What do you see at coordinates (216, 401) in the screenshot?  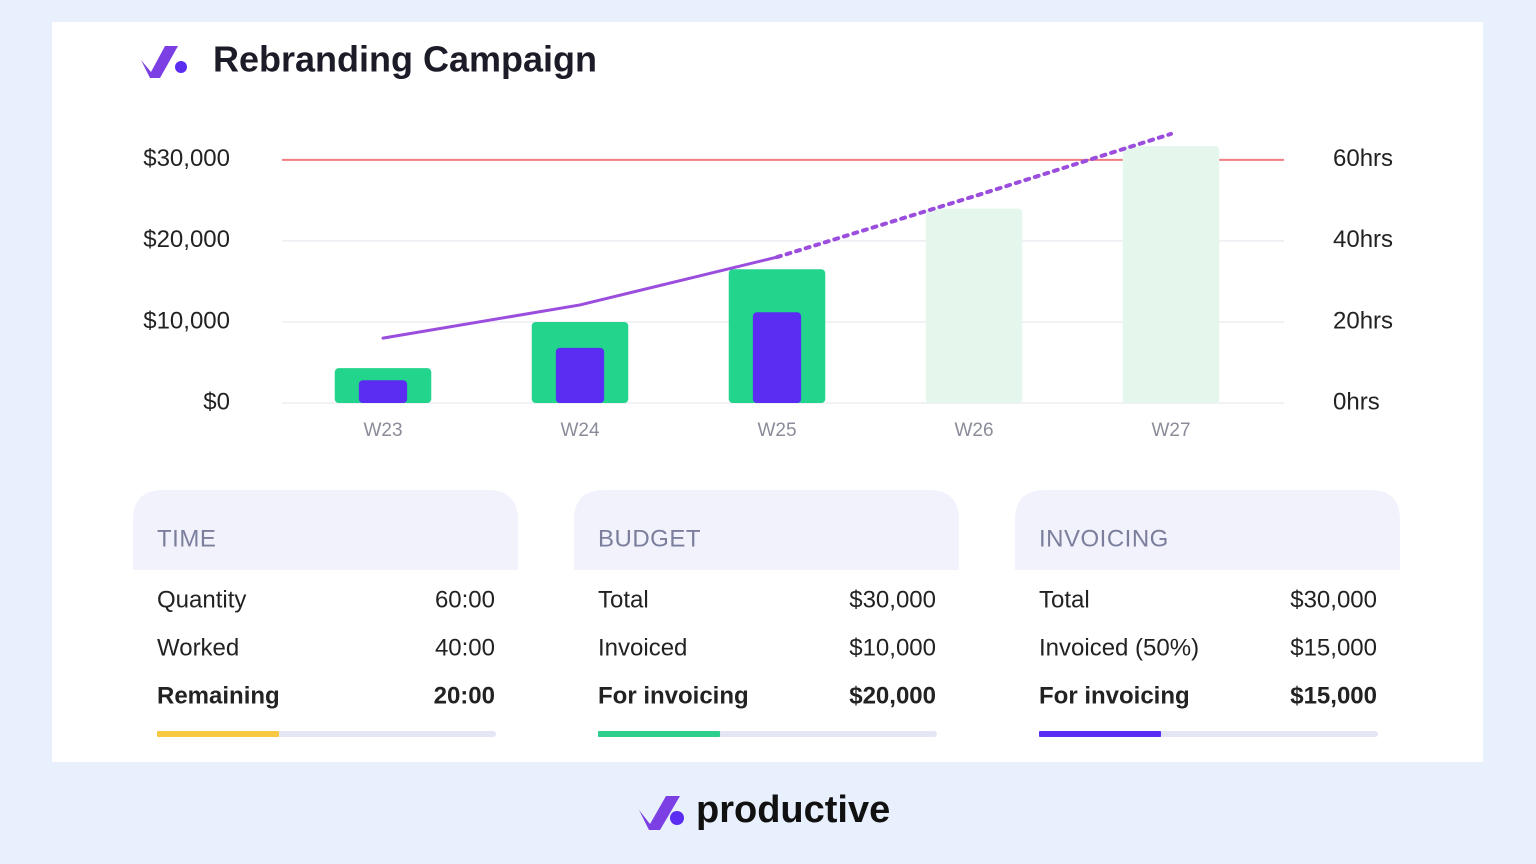 I see `y-tick-label: $0` at bounding box center [216, 401].